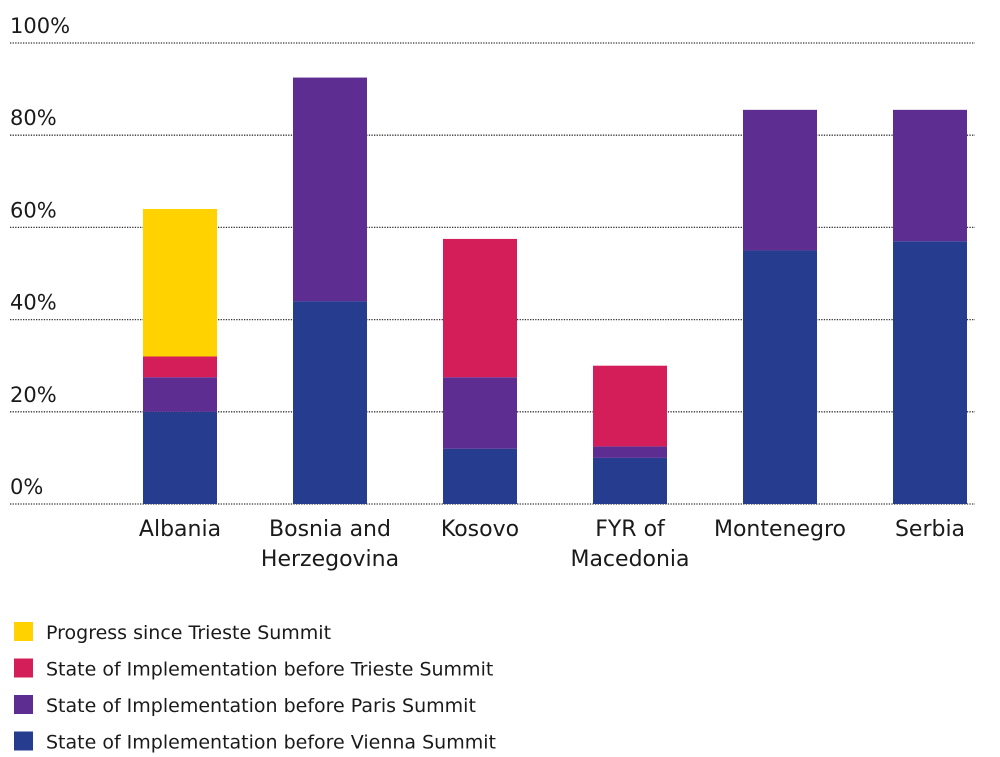  Describe the element at coordinates (480, 529) in the screenshot. I see `x-tick-label: Kosovo` at that location.